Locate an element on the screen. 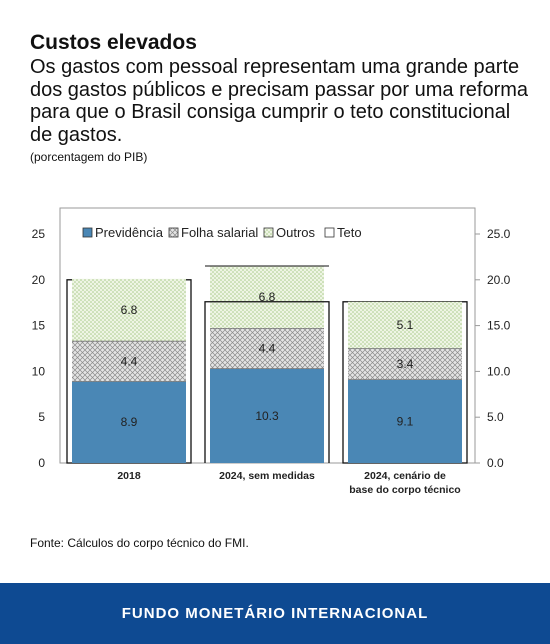 Image resolution: width=550 pixels, height=644 pixels. footer-org-name: FUNDO MONETÁRIO INTERNACIONAL is located at coordinates (275, 613).